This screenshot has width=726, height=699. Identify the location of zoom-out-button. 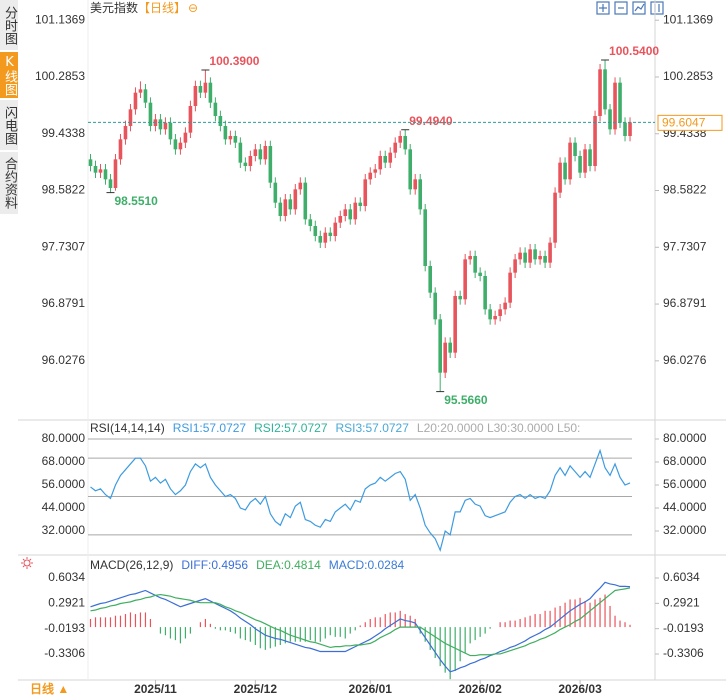
(621, 8).